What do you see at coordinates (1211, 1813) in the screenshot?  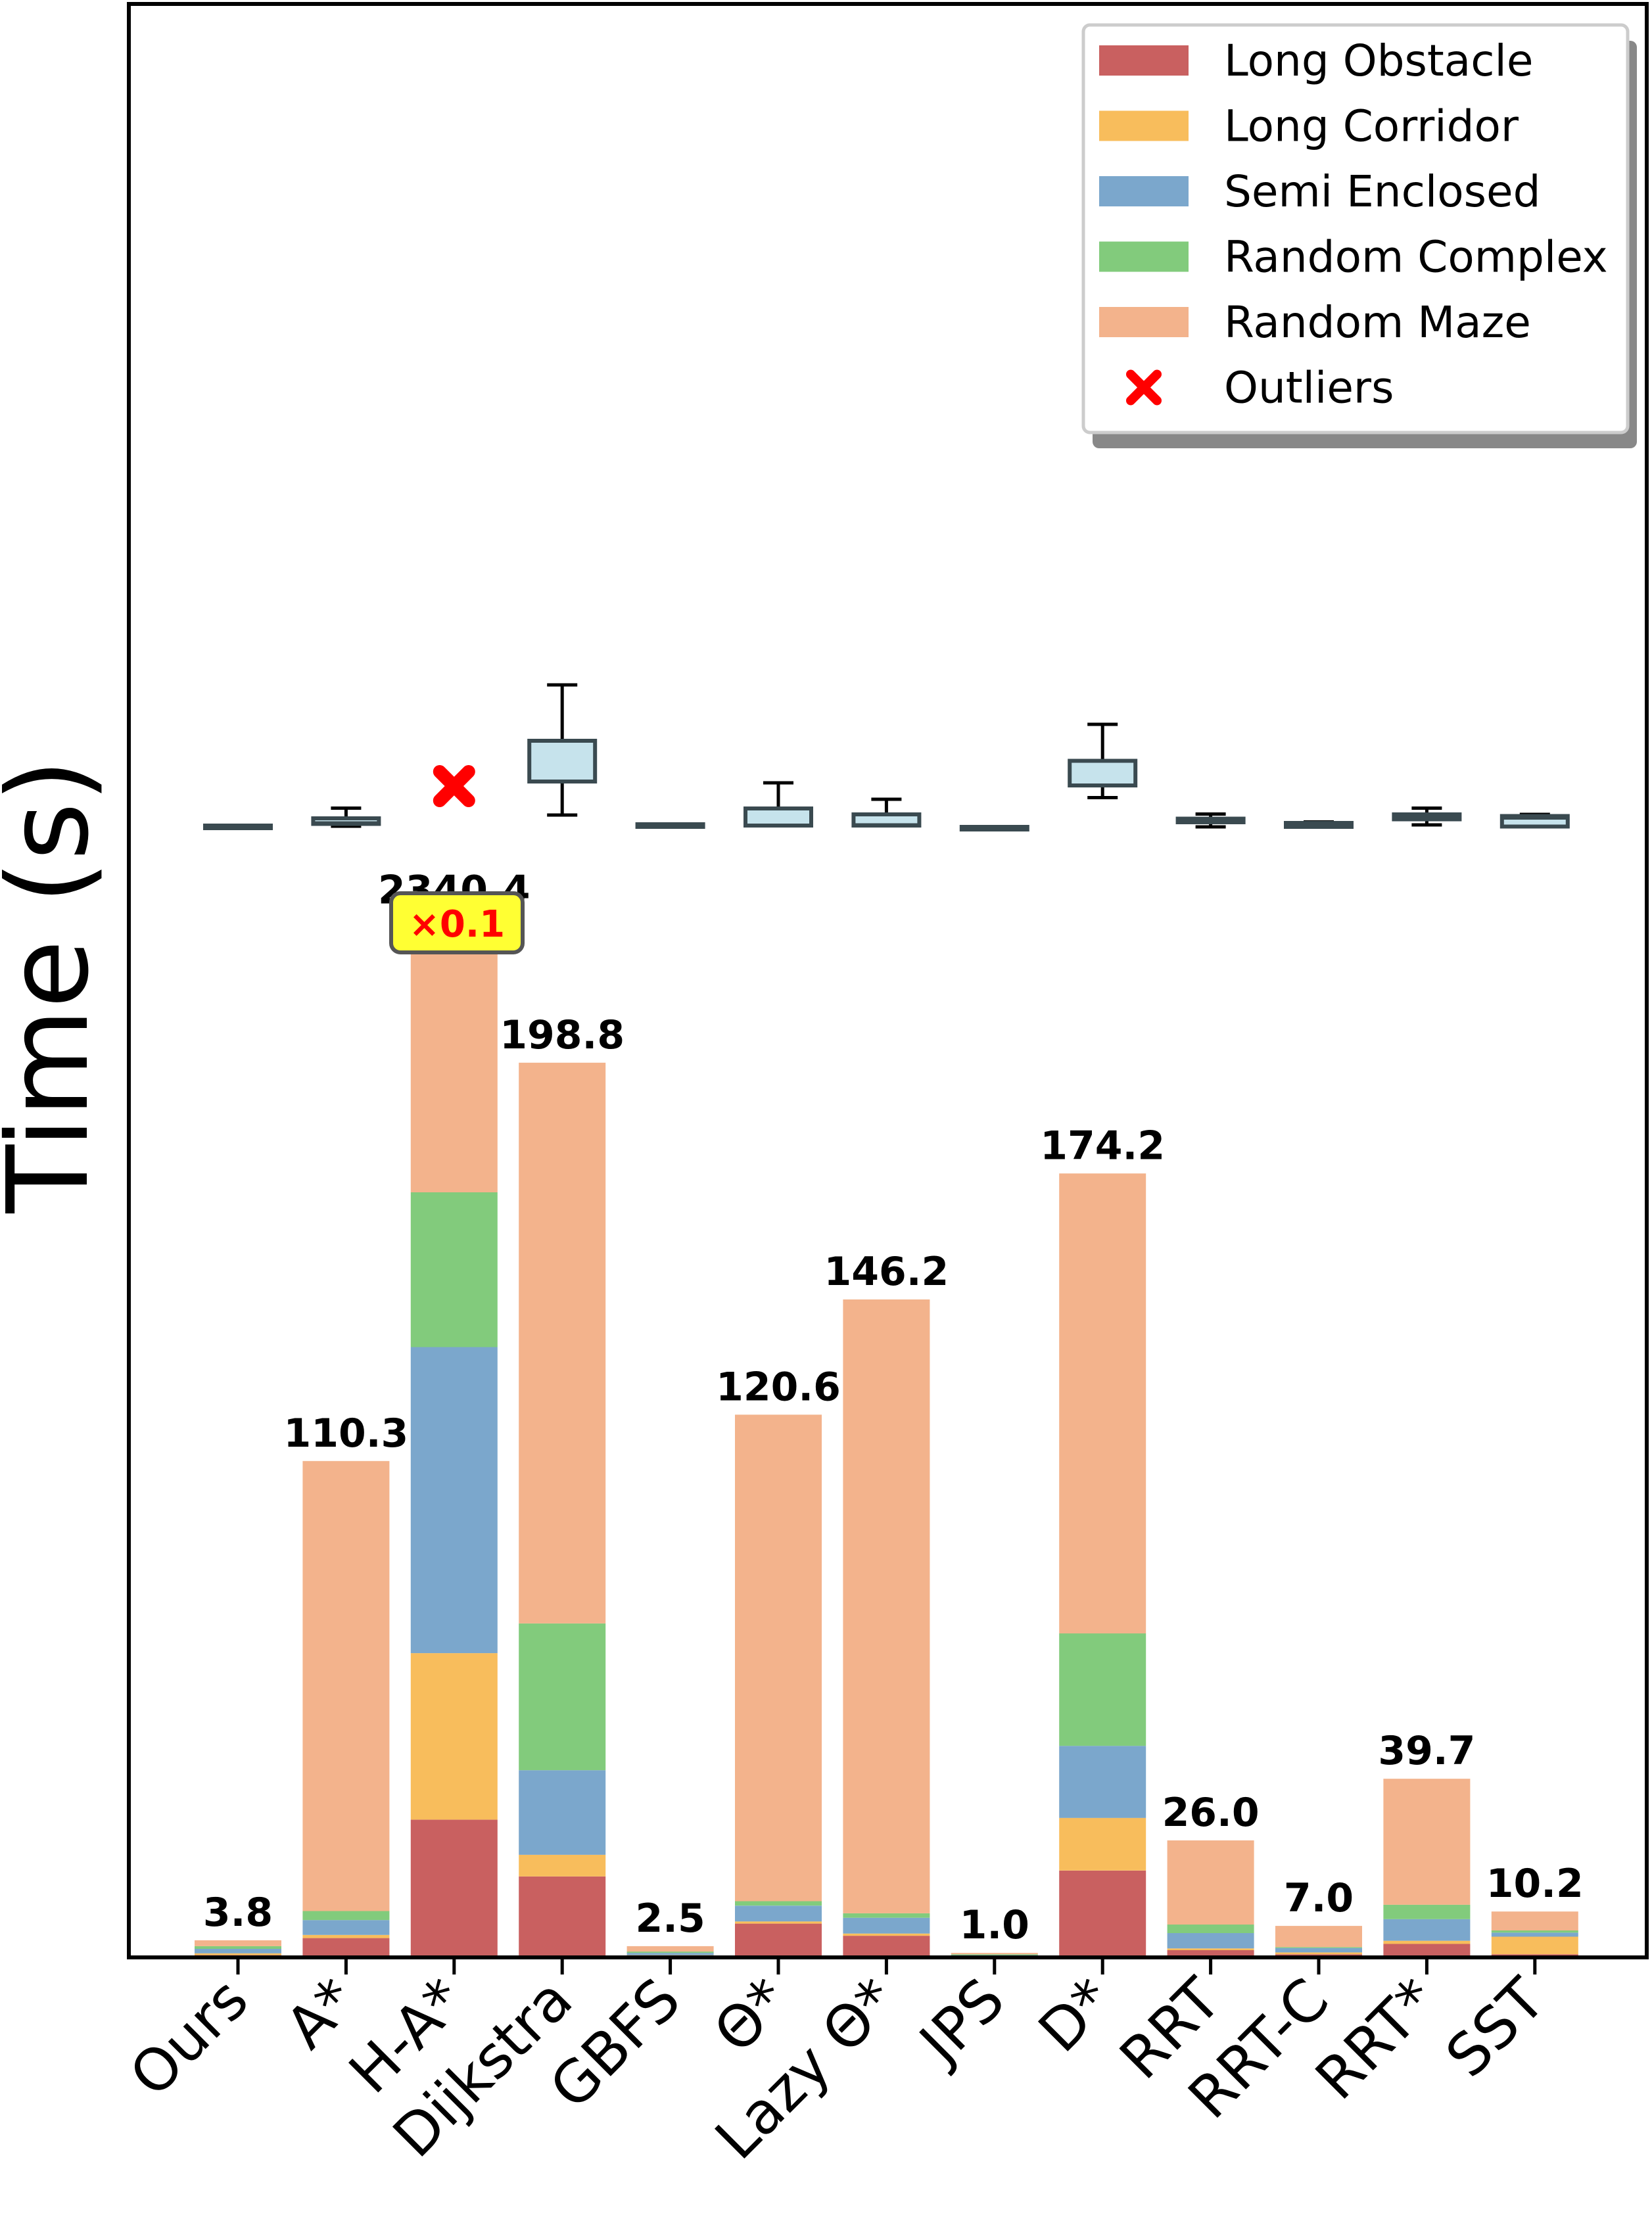 I see `total-label-rrt: 26.0` at bounding box center [1211, 1813].